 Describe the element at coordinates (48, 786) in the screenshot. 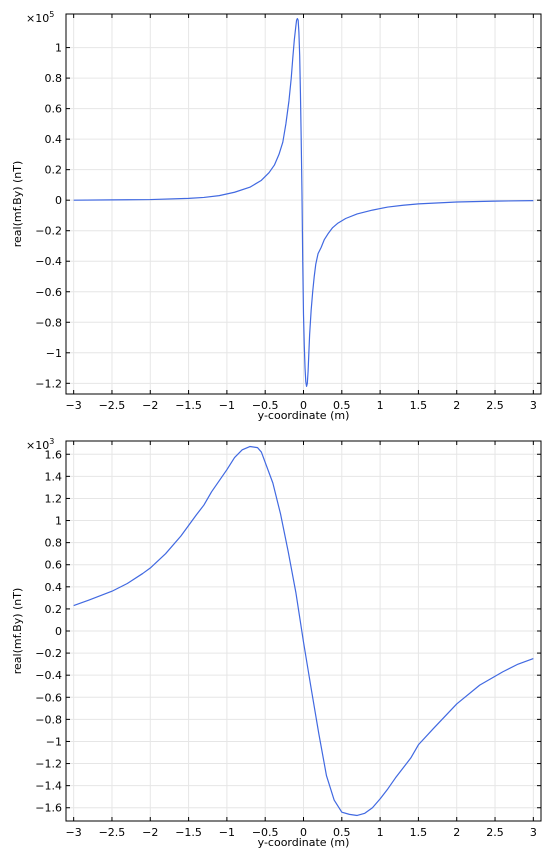

I see `y-tick-label: −1.4` at that location.